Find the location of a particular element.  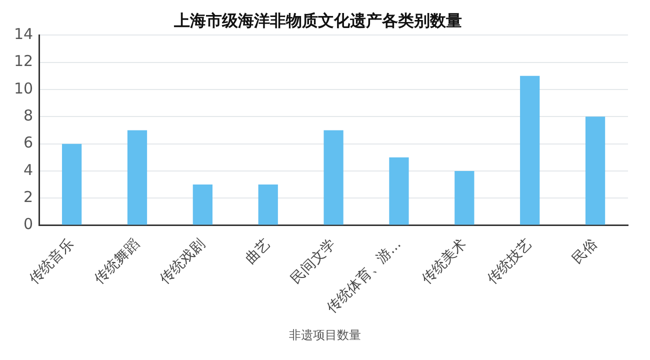

y-tick-label: 4 is located at coordinates (29, 169).